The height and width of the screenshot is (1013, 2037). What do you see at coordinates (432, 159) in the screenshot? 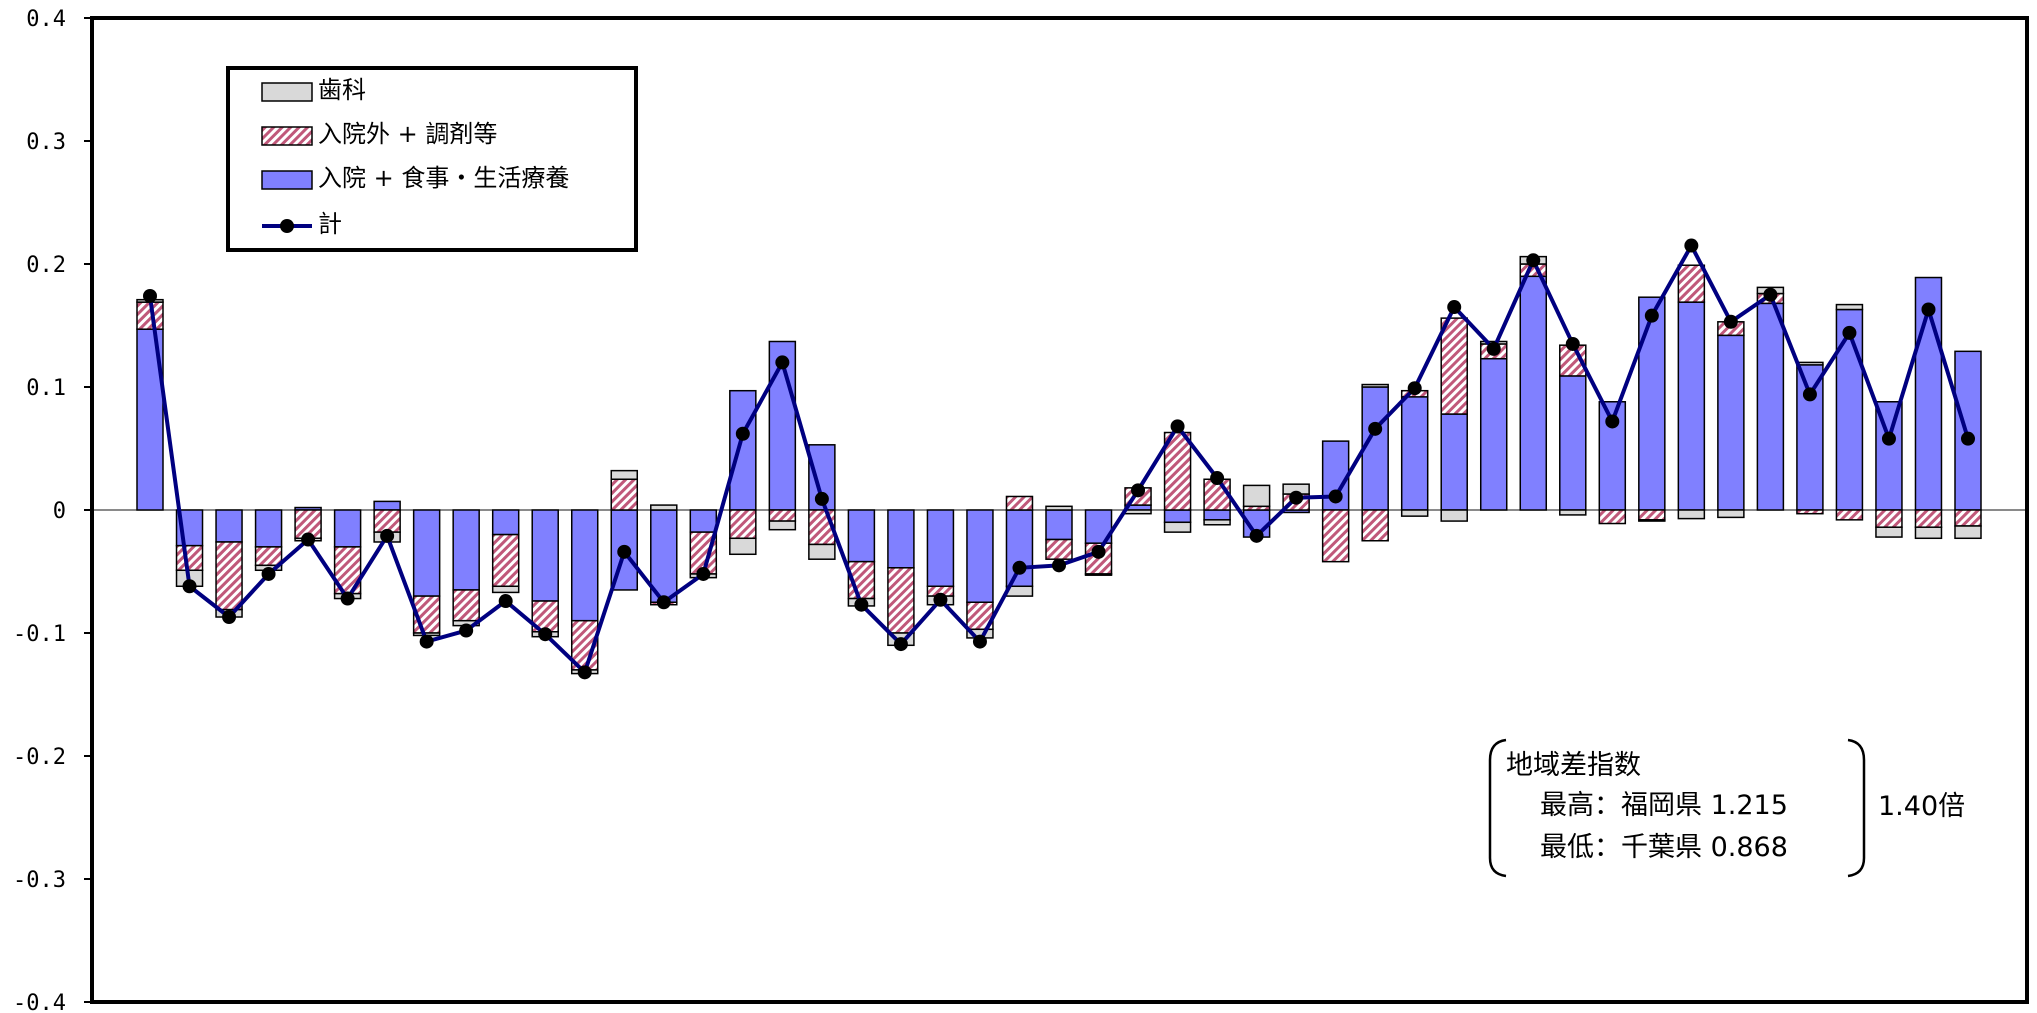
I see `legend: 歯科 入院外 + 調剤等 入院 + 食事・生活療養 計` at bounding box center [432, 159].